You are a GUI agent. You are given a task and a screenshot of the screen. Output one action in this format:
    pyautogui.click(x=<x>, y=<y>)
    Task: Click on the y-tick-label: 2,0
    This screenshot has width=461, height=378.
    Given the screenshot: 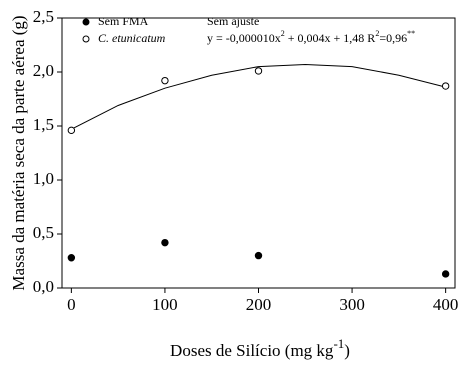 What is the action you would take?
    pyautogui.click(x=43, y=70)
    